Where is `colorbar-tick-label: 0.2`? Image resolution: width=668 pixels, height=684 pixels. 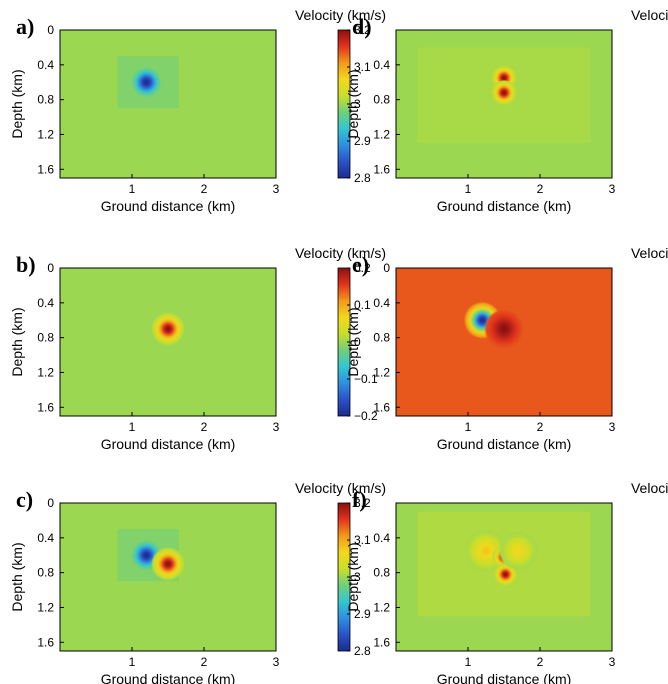
colorbar-tick-label: 0.2 is located at coordinates (362, 268).